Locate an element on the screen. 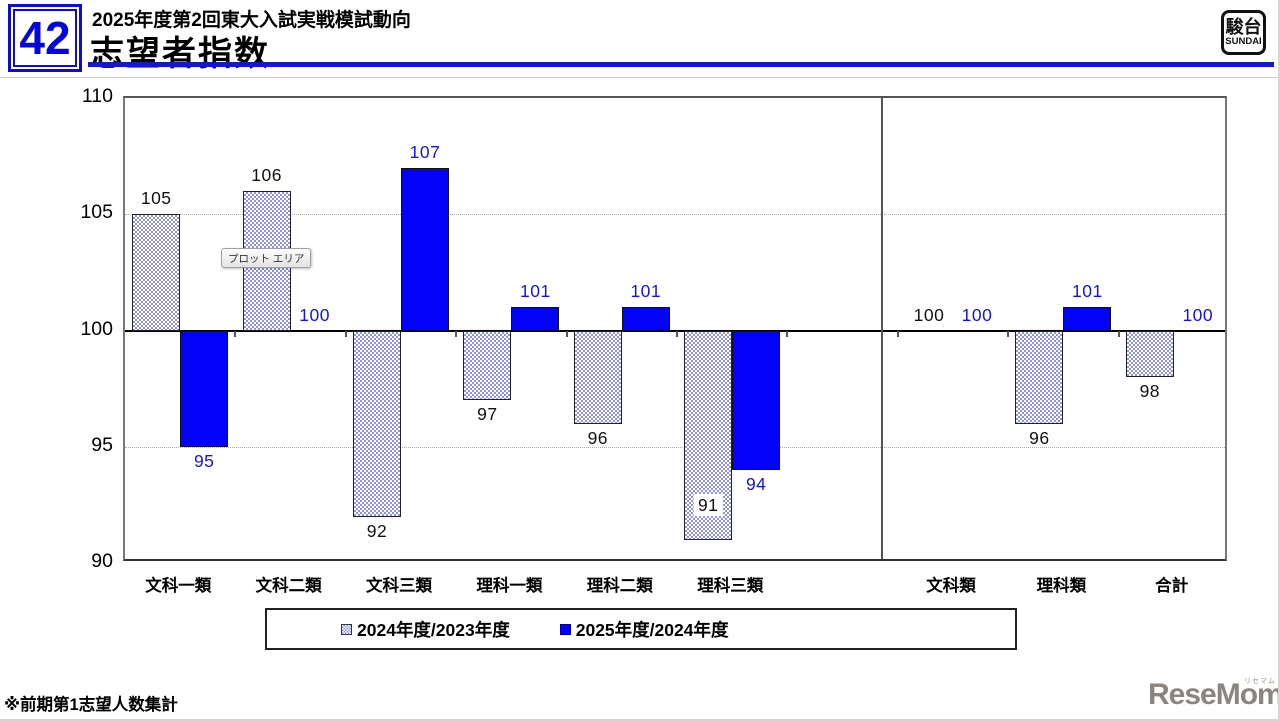 The image size is (1280, 721). bar-value-label: 95 is located at coordinates (204, 460).